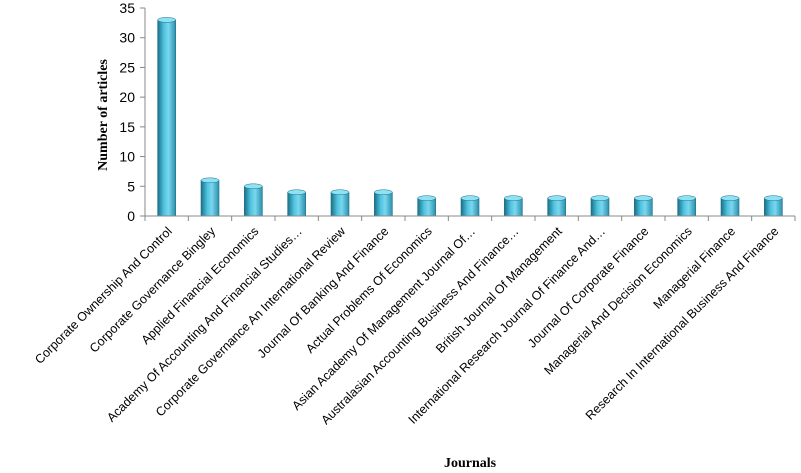  I want to click on y-tick-label: 5, so click(131, 186).